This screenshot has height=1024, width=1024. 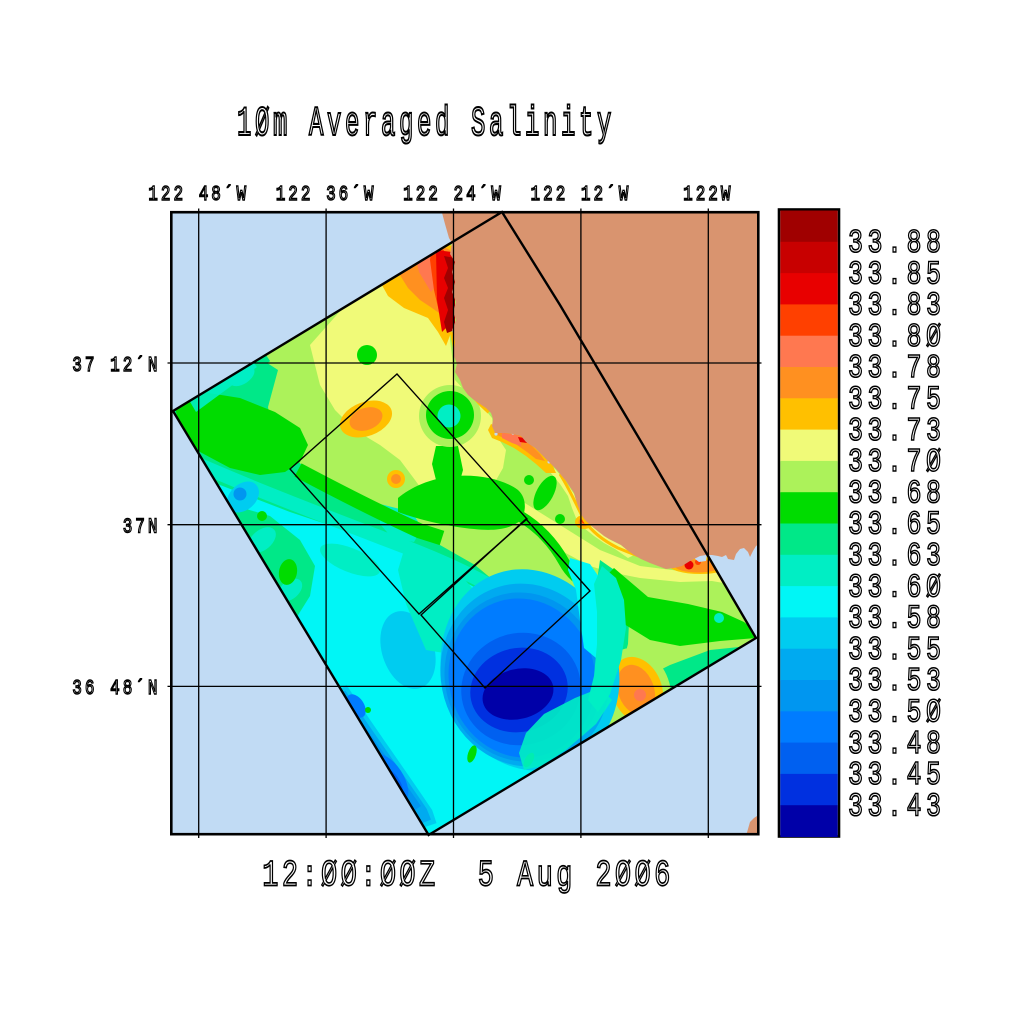 I want to click on svg-text: 33.65, so click(x=896, y=524).